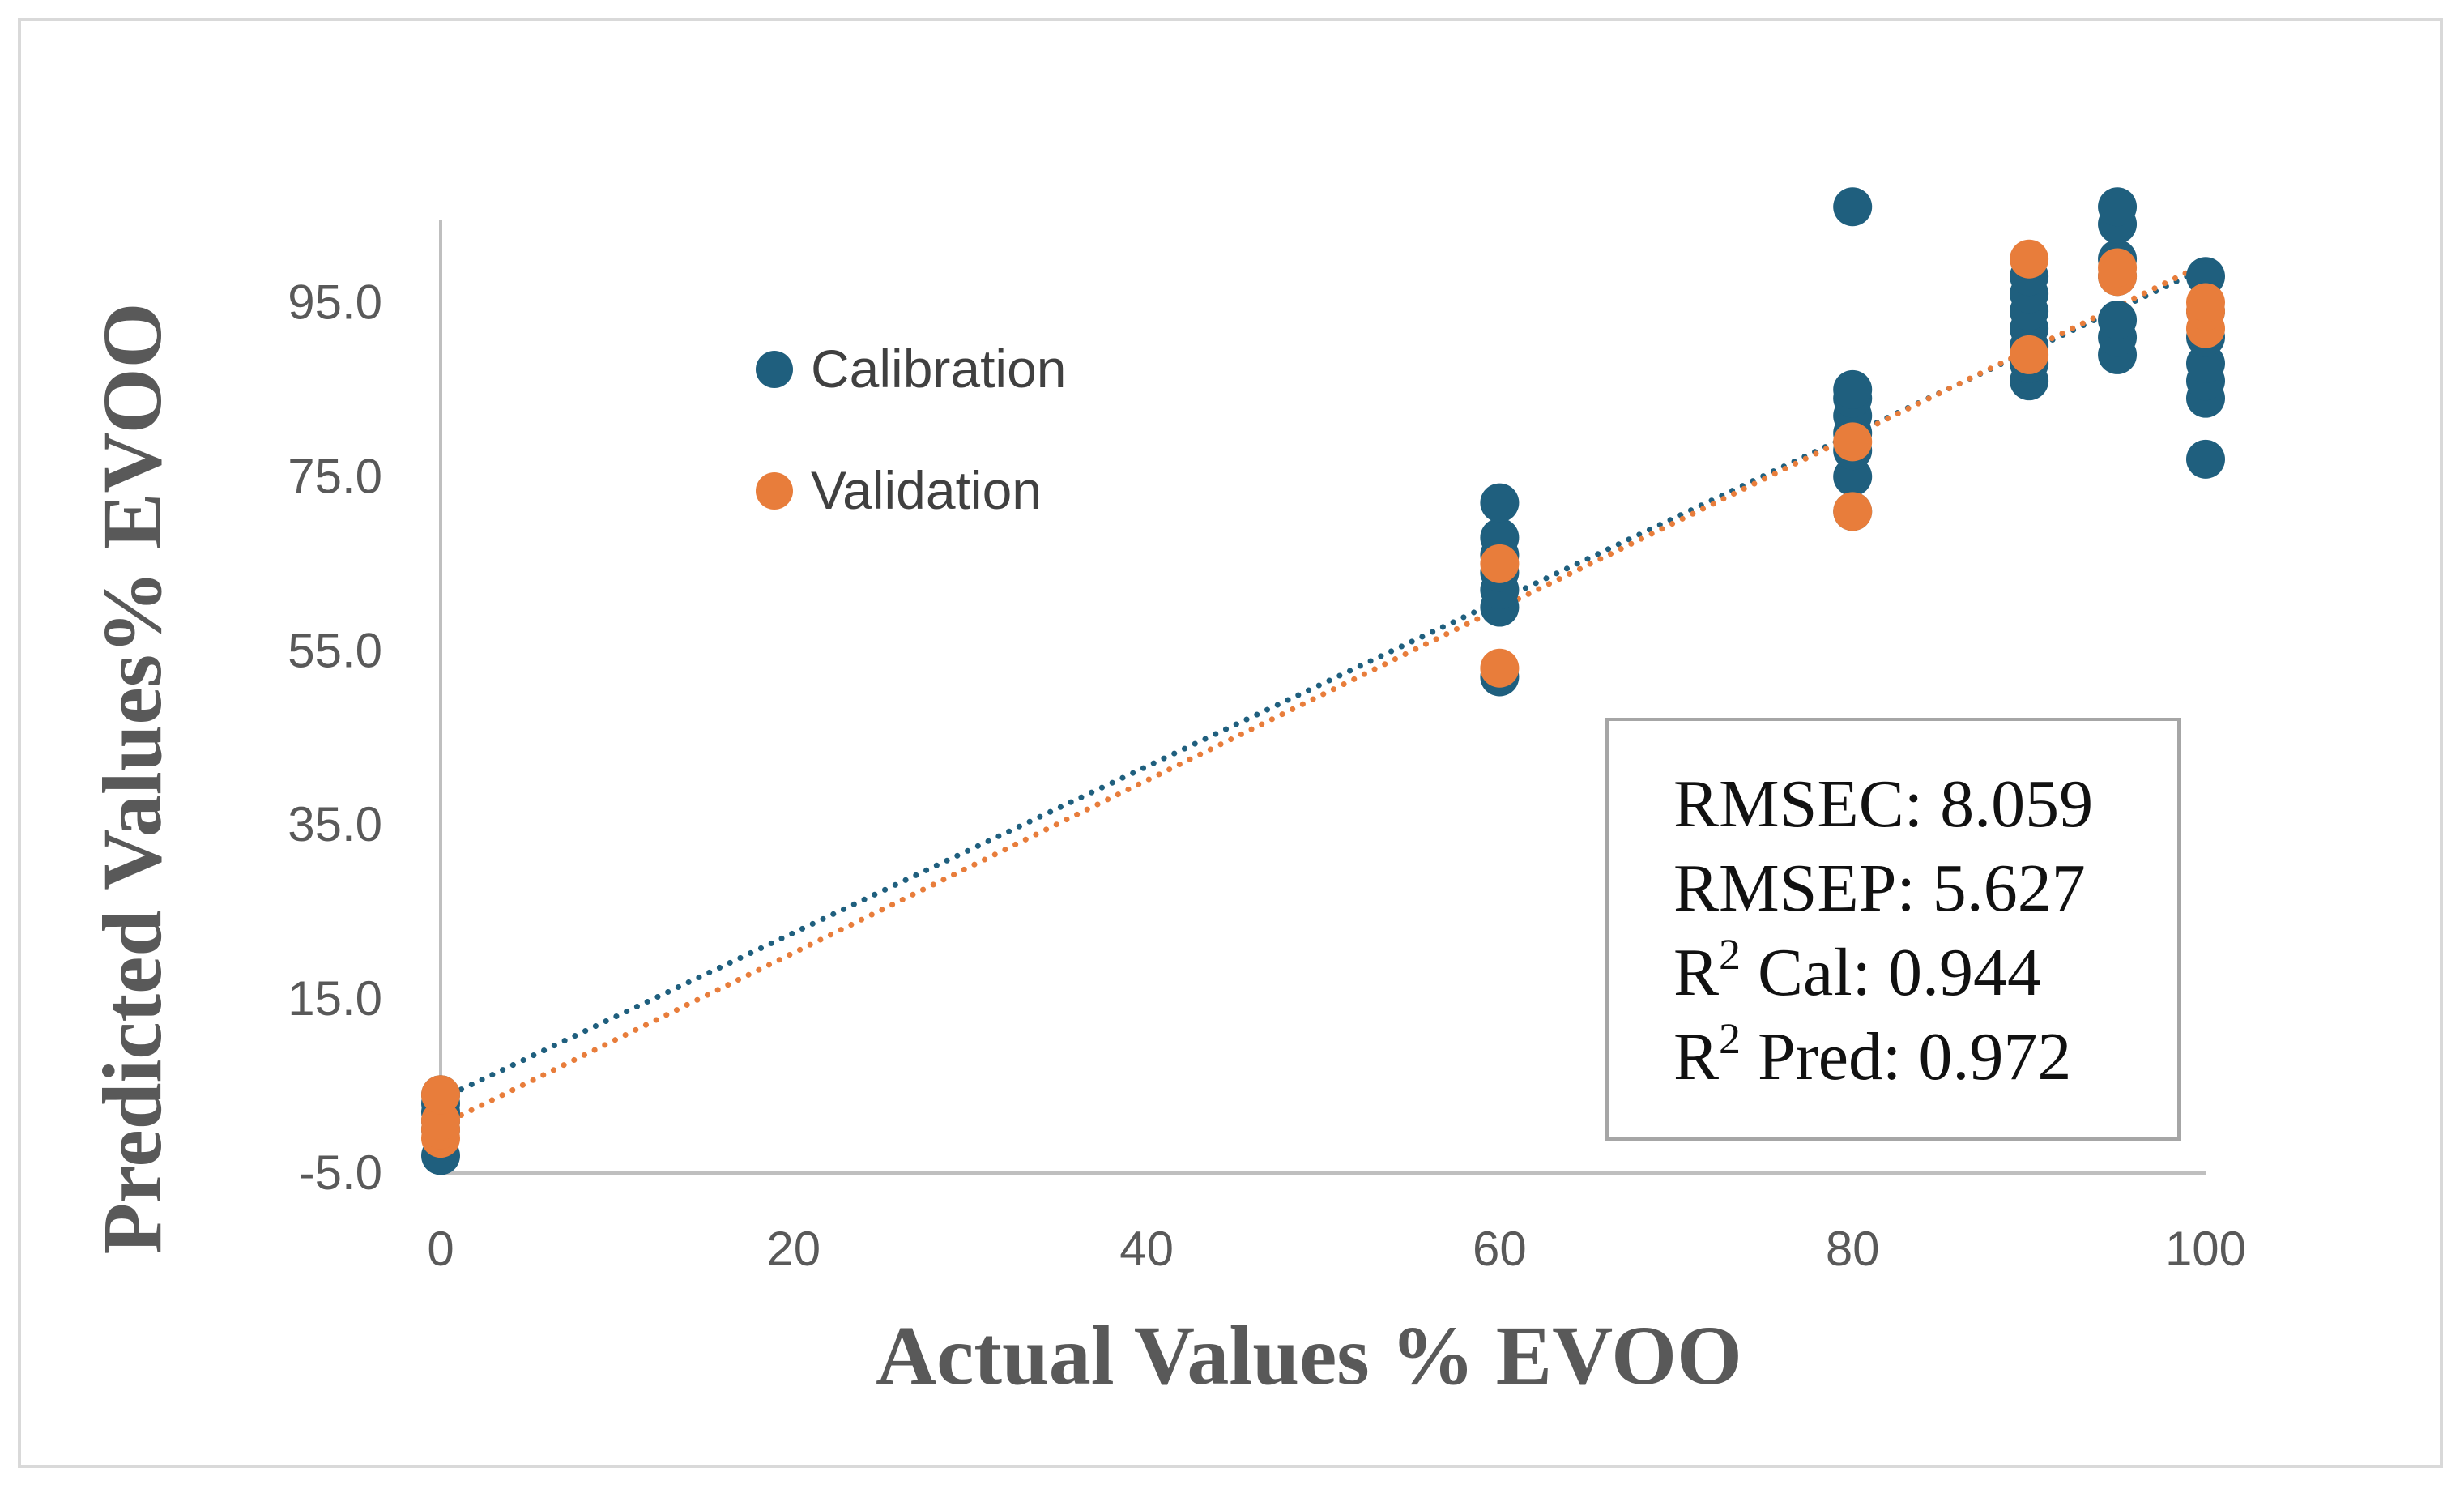  What do you see at coordinates (335, 824) in the screenshot?
I see `y-tick-label: 35.0` at bounding box center [335, 824].